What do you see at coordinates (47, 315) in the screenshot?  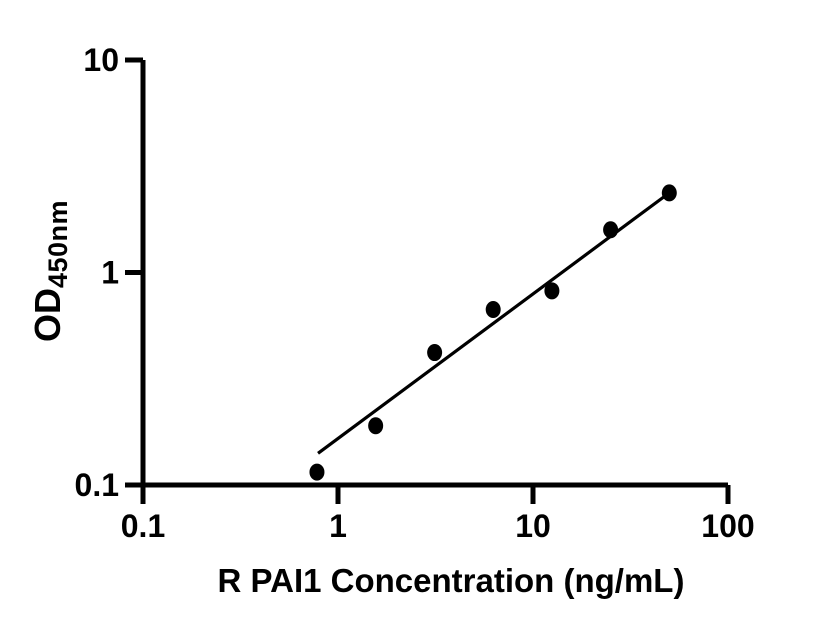 I see `y-axis-title-main: OD` at bounding box center [47, 315].